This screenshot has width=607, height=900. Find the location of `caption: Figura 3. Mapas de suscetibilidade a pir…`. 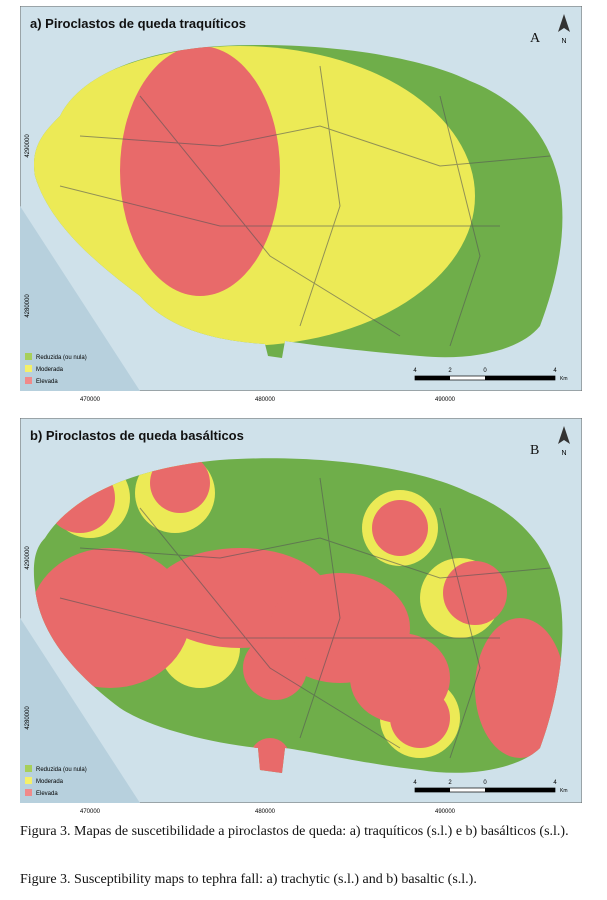

caption: Figura 3. Mapas de suscetibilidade a pir… is located at coordinates (294, 831).